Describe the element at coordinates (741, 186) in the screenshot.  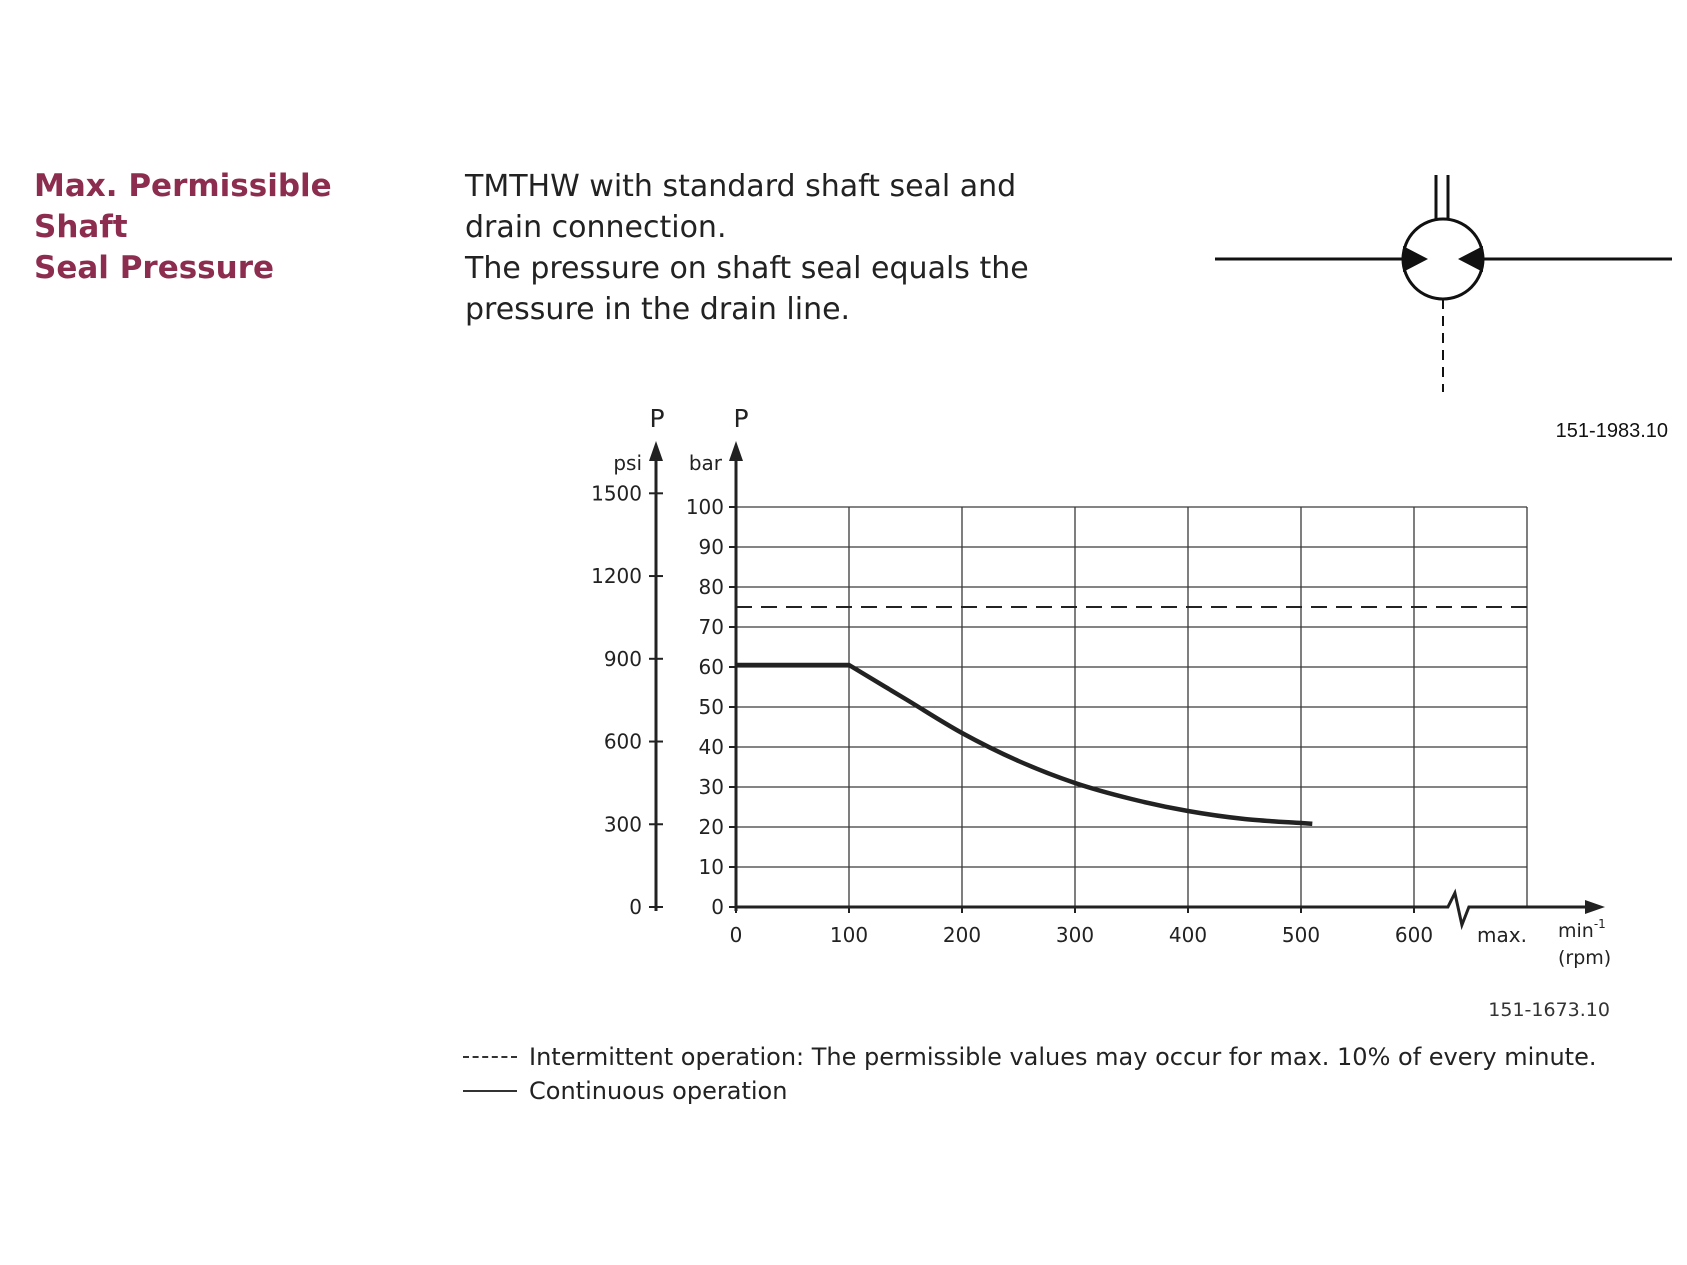
I see `intro-line-1: TMTHW with standard shaft seal and` at that location.